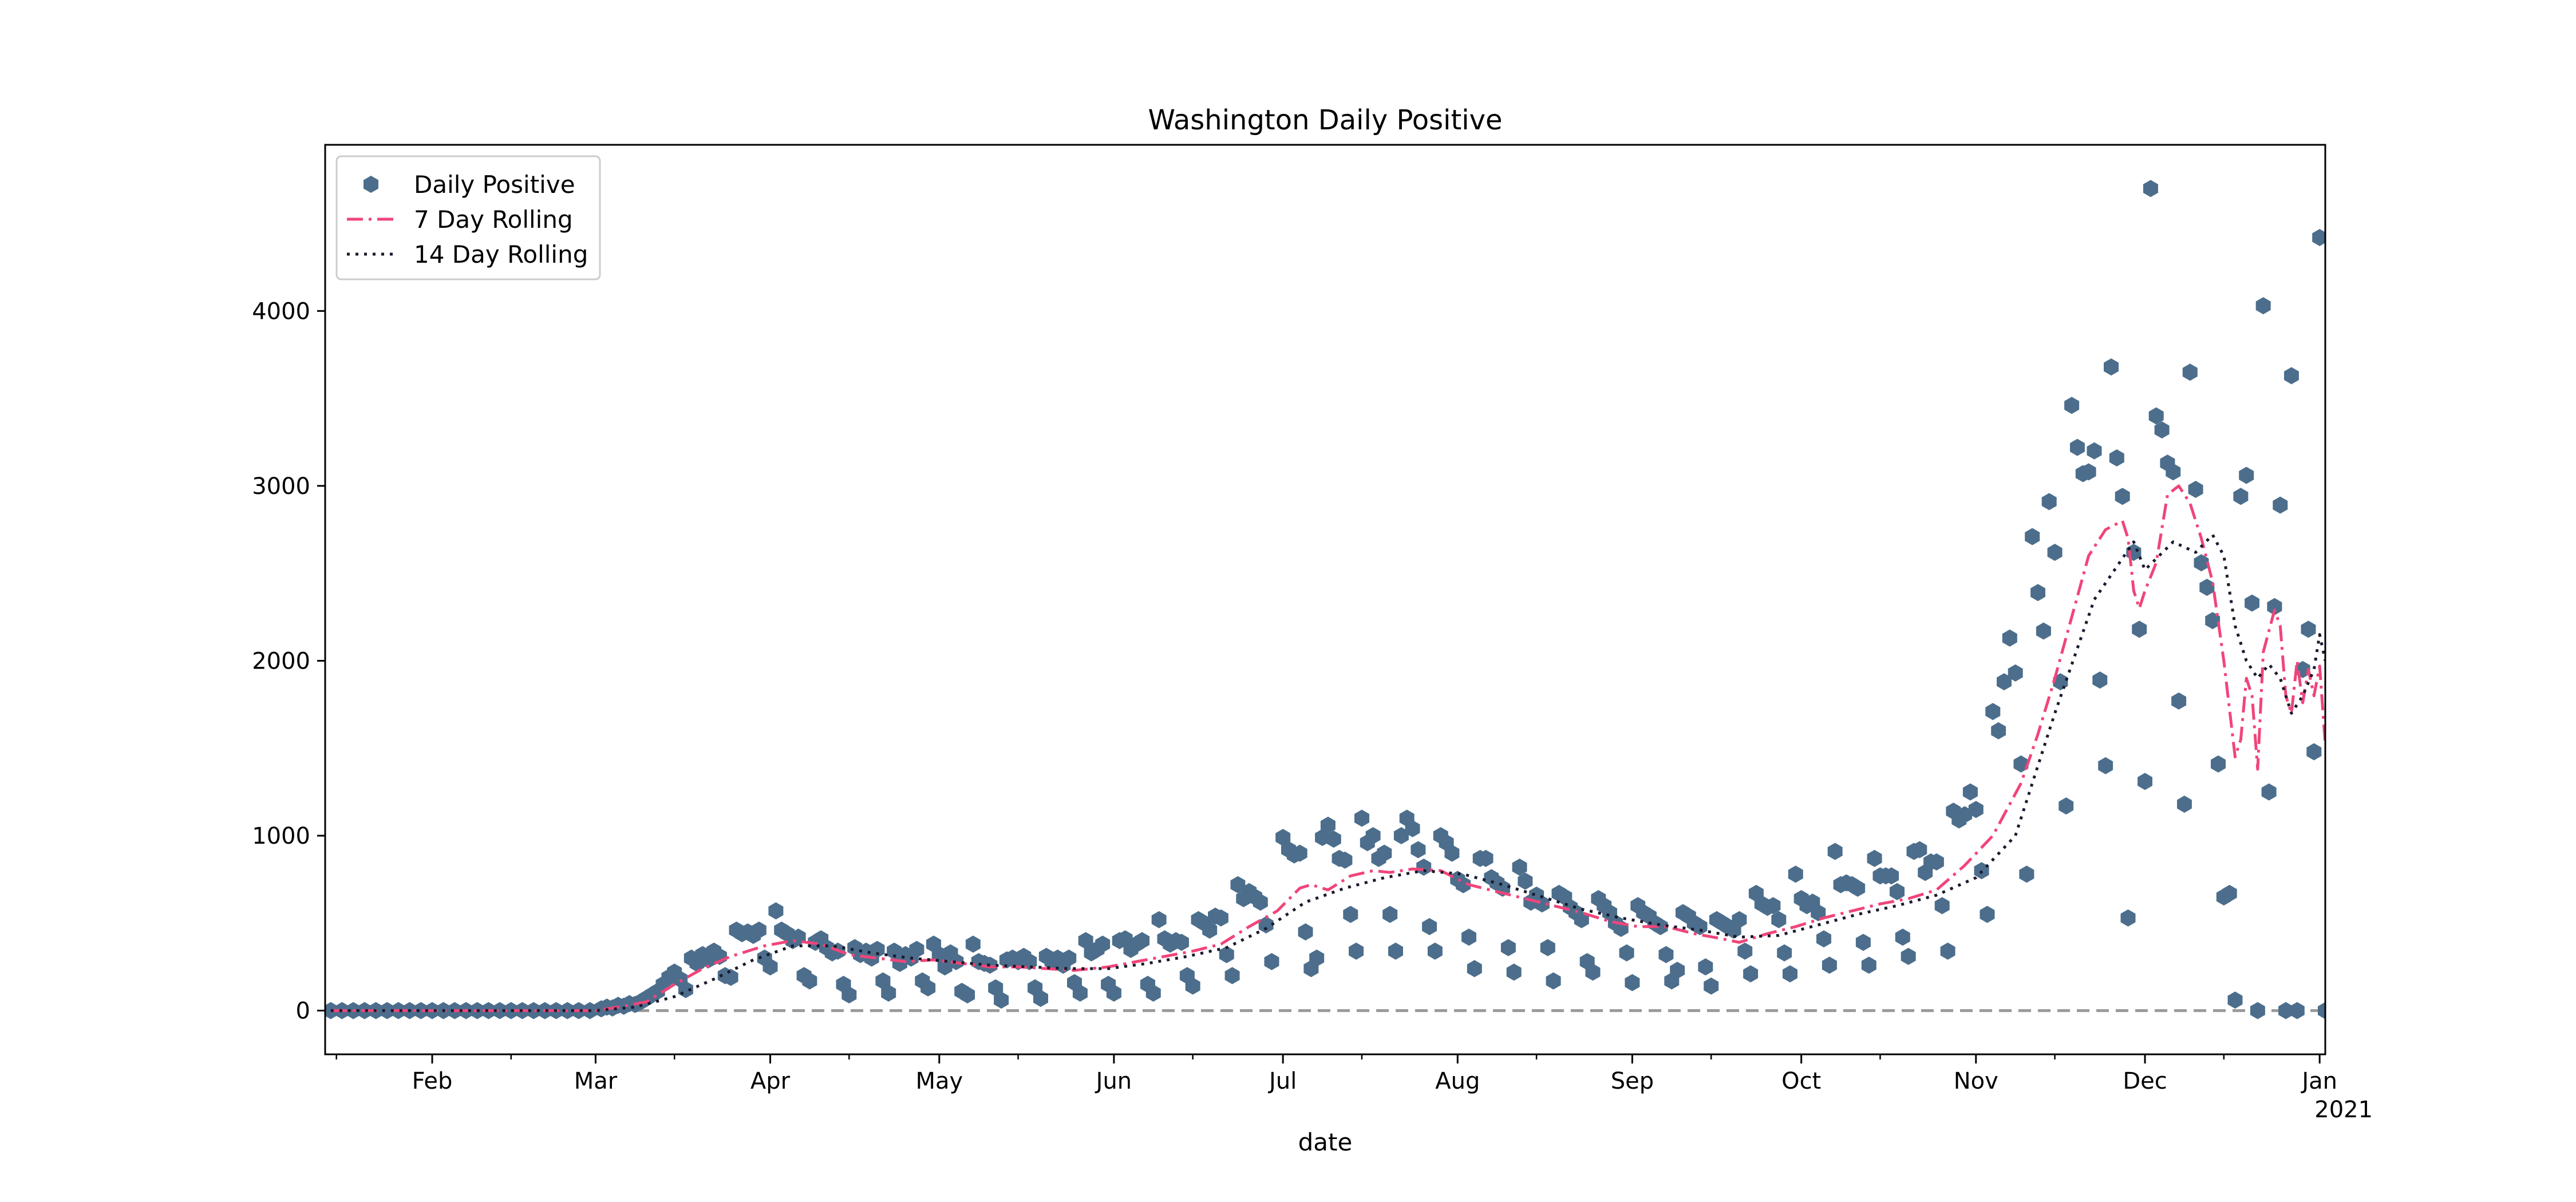  Describe the element at coordinates (1282, 1081) in the screenshot. I see `x-tick-label: Jul` at that location.